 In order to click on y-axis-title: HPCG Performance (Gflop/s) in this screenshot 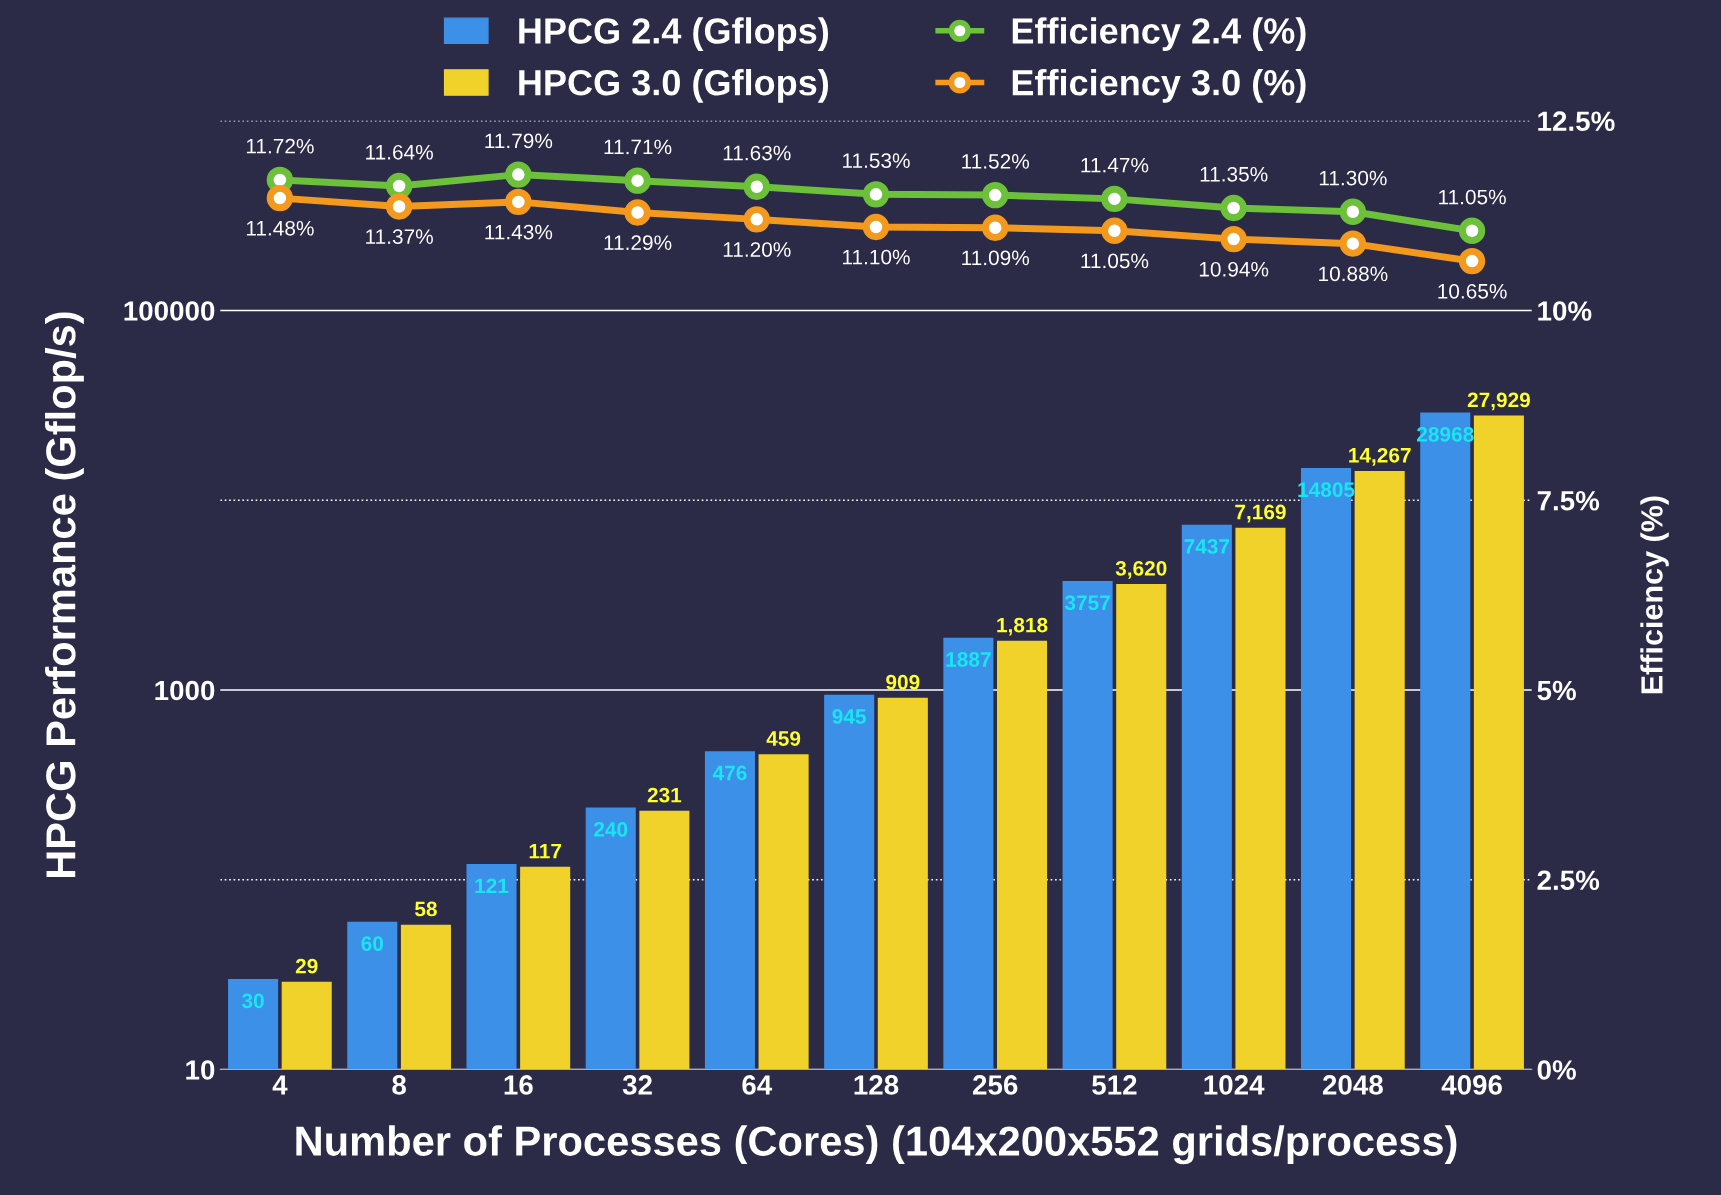, I will do `click(64, 595)`.